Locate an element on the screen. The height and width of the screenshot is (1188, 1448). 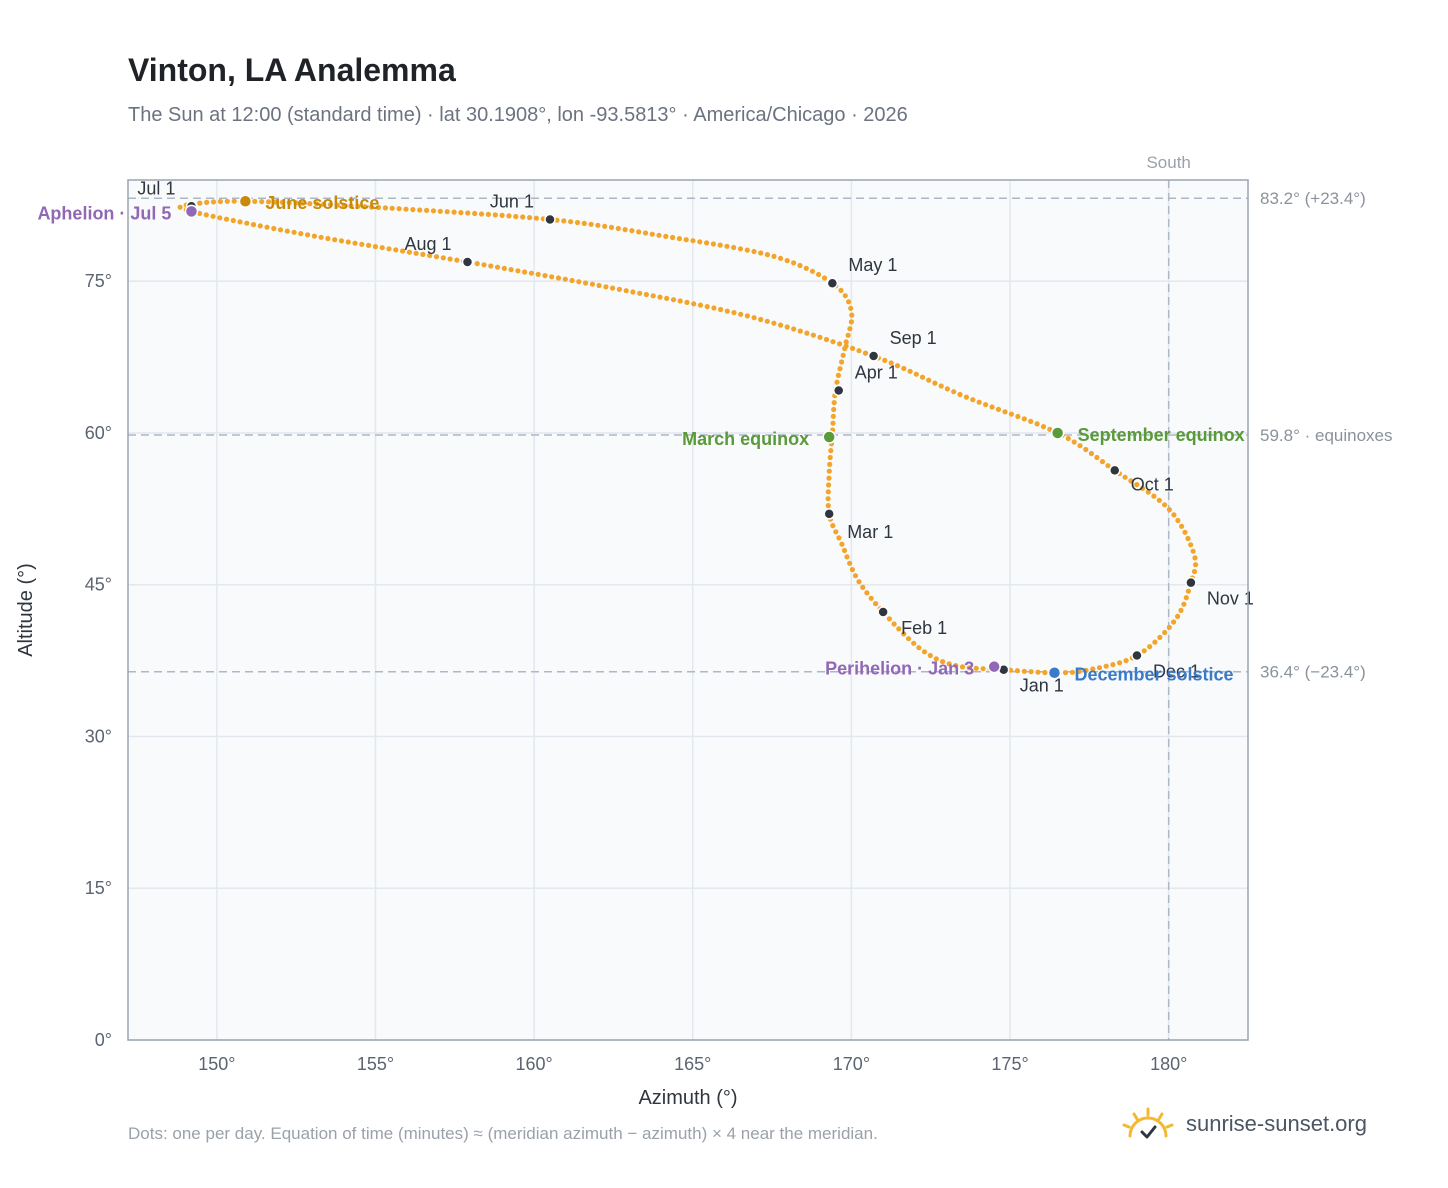
month-label: Jan 1 is located at coordinates (1042, 686).